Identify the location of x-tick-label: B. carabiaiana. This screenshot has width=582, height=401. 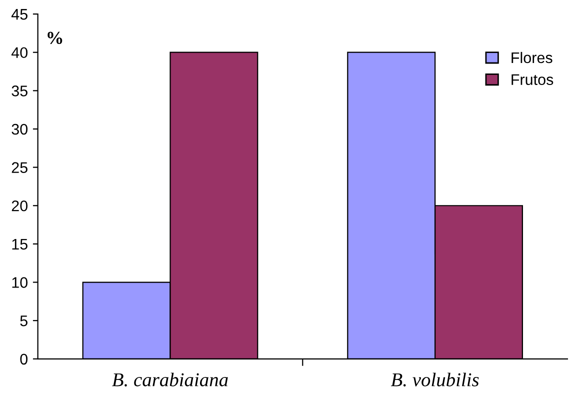
(170, 379).